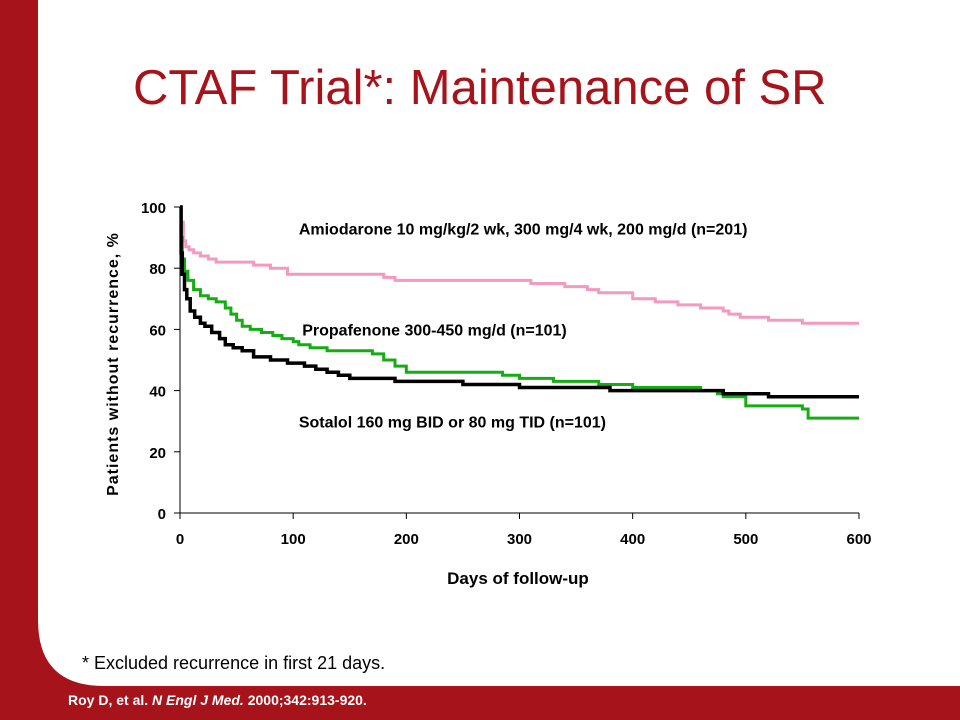  Describe the element at coordinates (157, 269) in the screenshot. I see `y-tick-label: 80` at that location.